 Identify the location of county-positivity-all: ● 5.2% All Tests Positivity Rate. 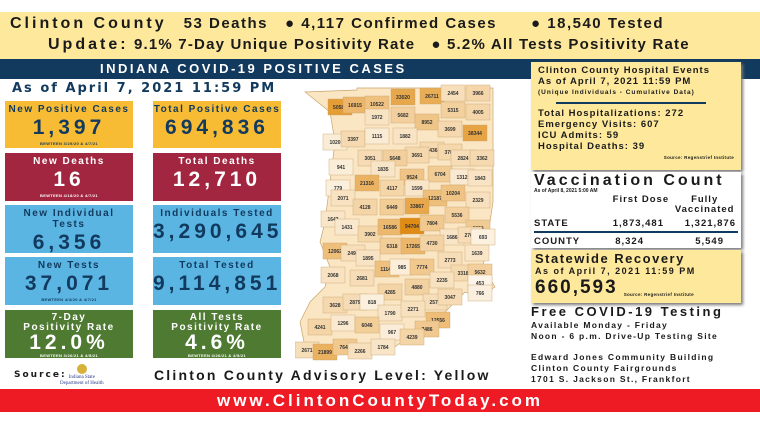
(560, 44).